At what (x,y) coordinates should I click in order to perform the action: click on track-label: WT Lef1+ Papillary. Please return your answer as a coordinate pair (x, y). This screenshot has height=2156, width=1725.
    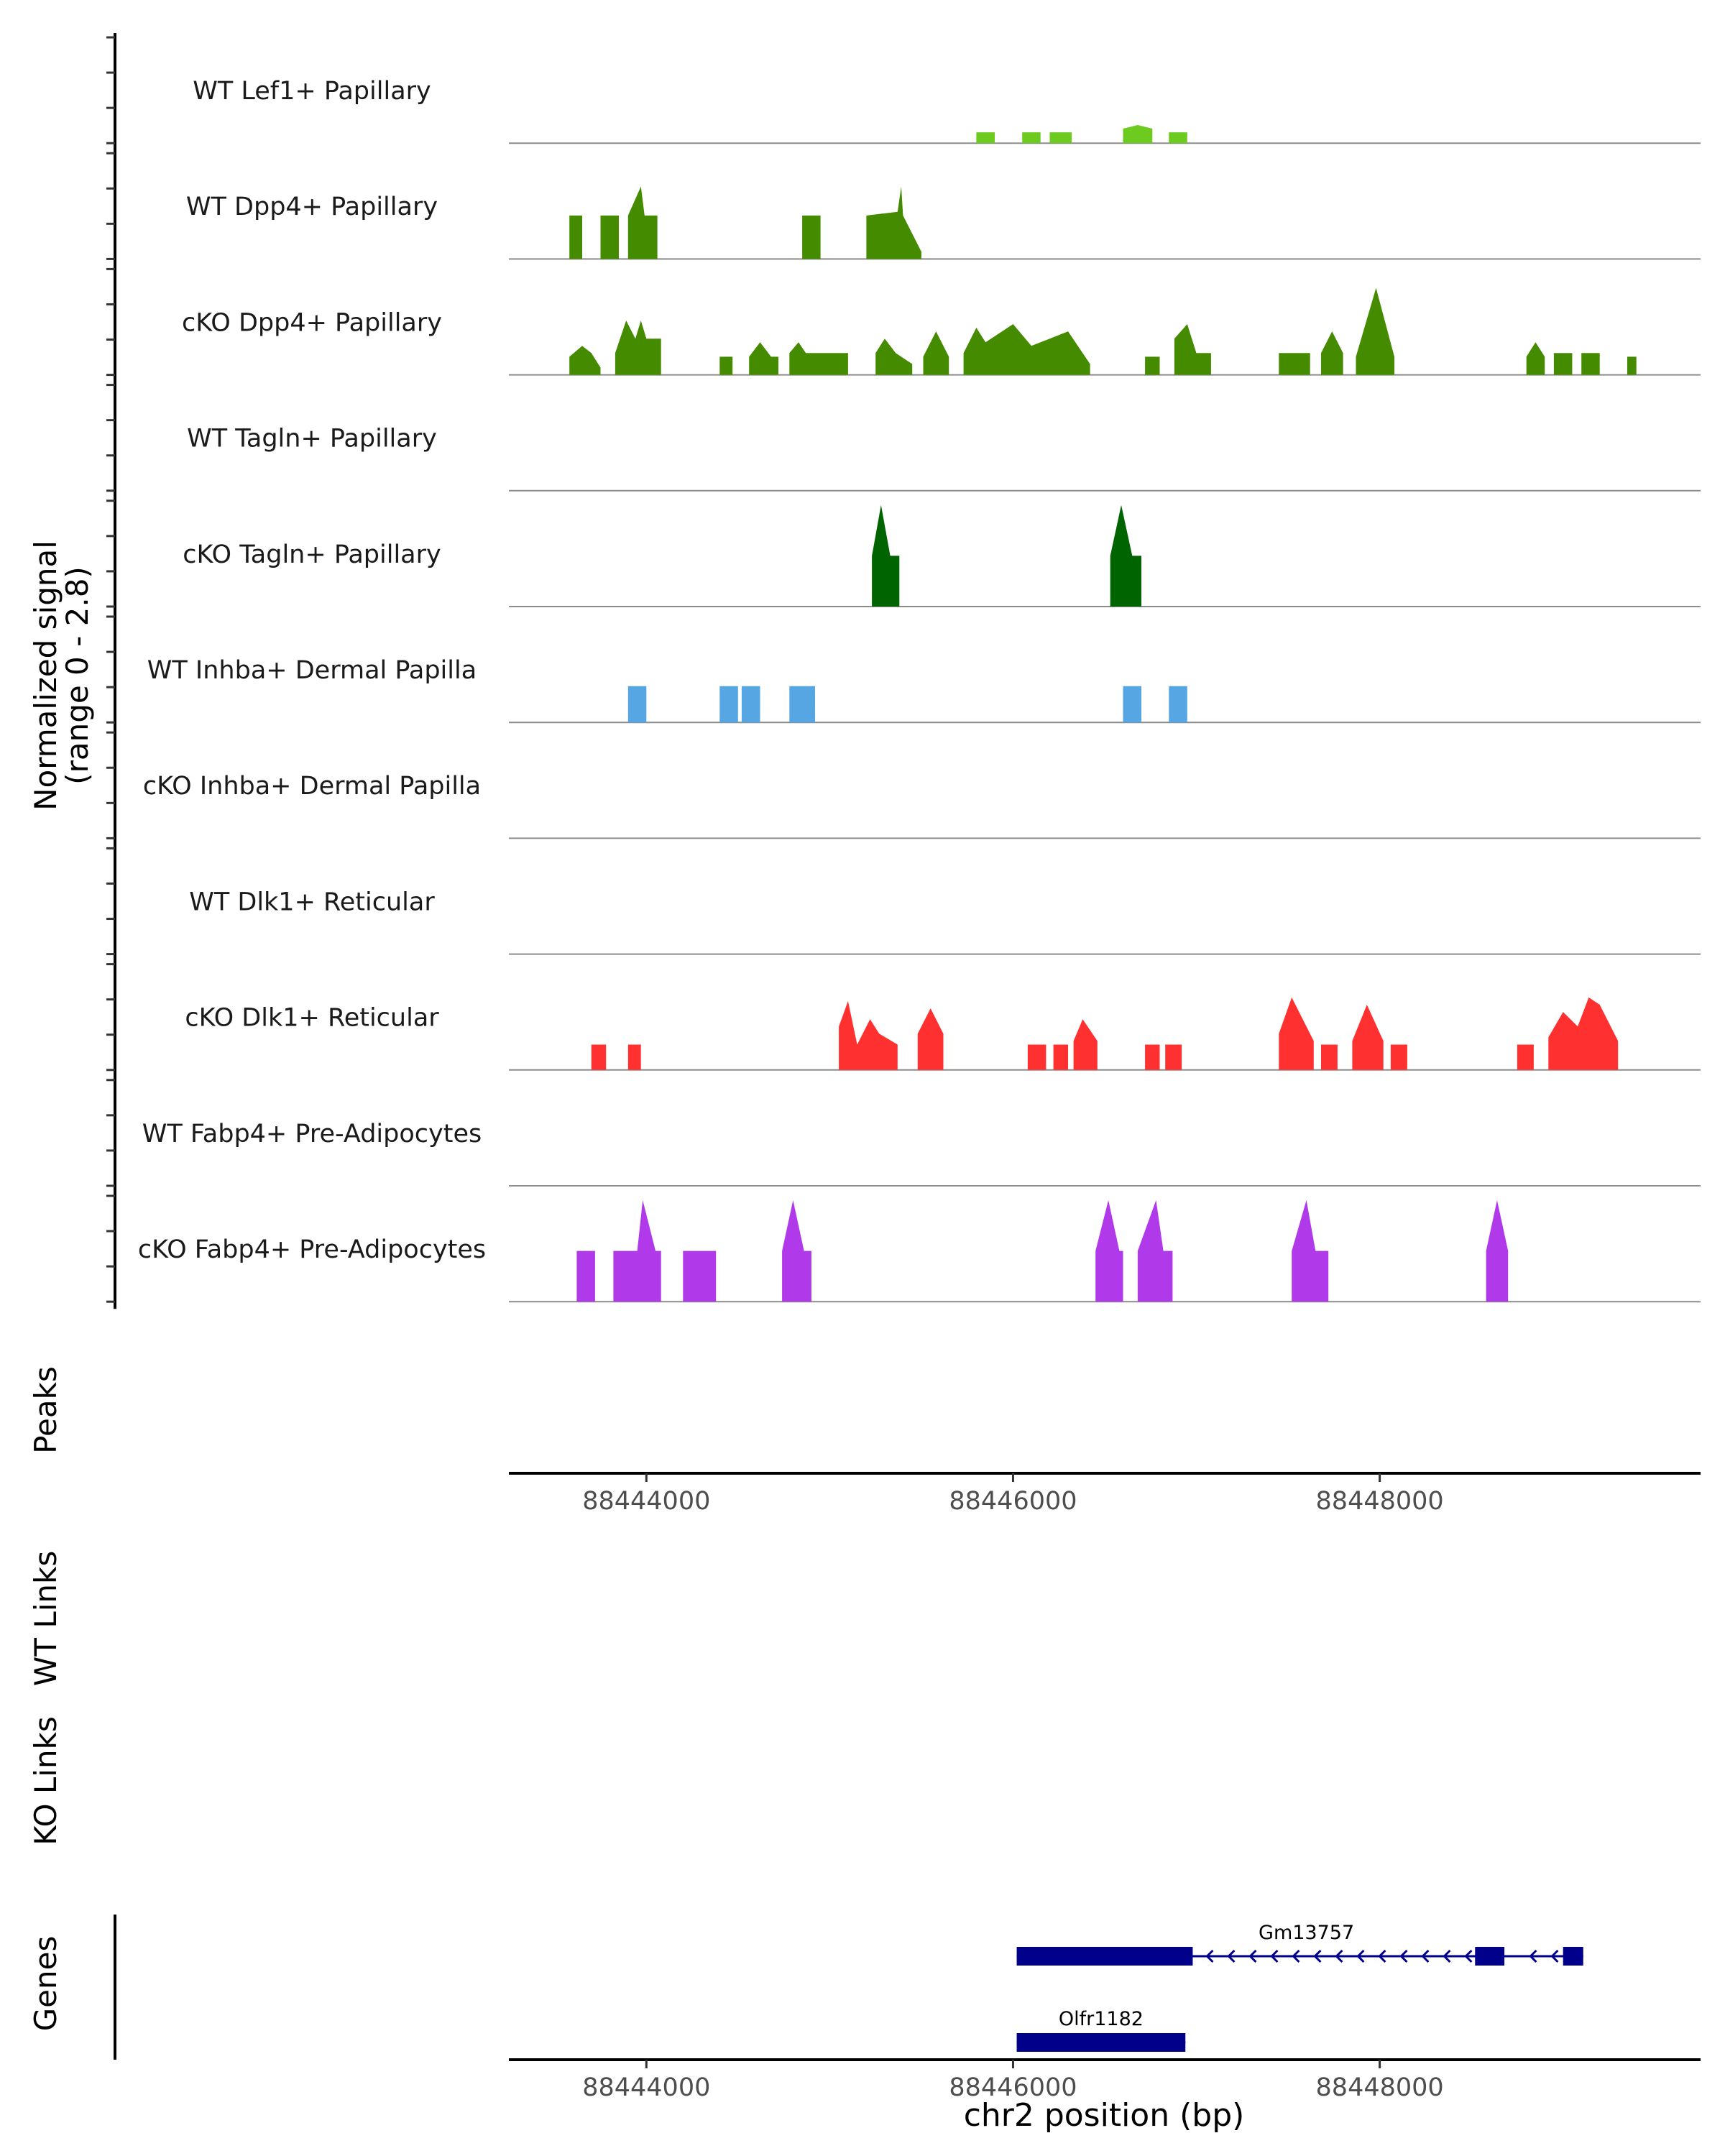
    Looking at the image, I should click on (312, 91).